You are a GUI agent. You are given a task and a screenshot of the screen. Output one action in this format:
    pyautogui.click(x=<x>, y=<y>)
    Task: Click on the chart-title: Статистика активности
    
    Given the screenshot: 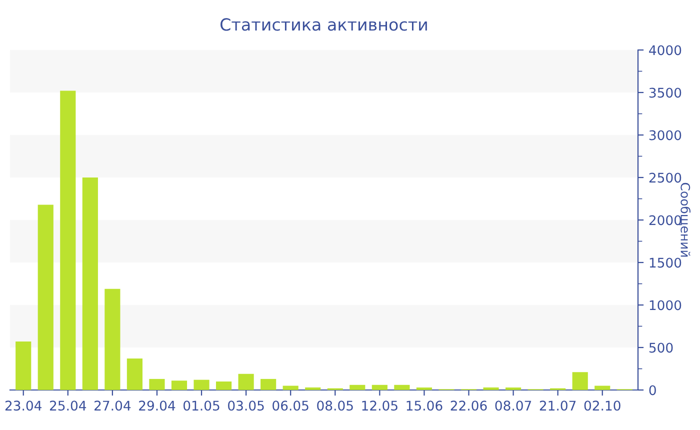 What is the action you would take?
    pyautogui.click(x=323, y=24)
    